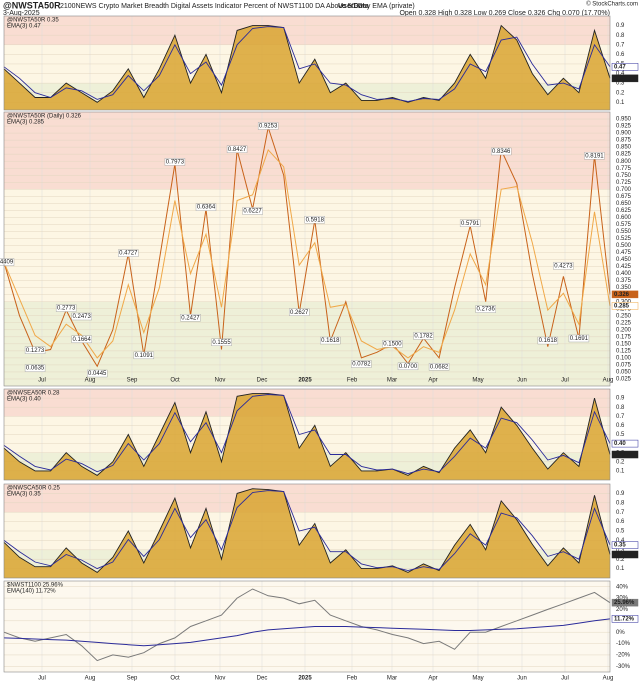 This screenshot has width=640, height=683. I want to click on y-tick-label: 0.4, so click(620, 74).